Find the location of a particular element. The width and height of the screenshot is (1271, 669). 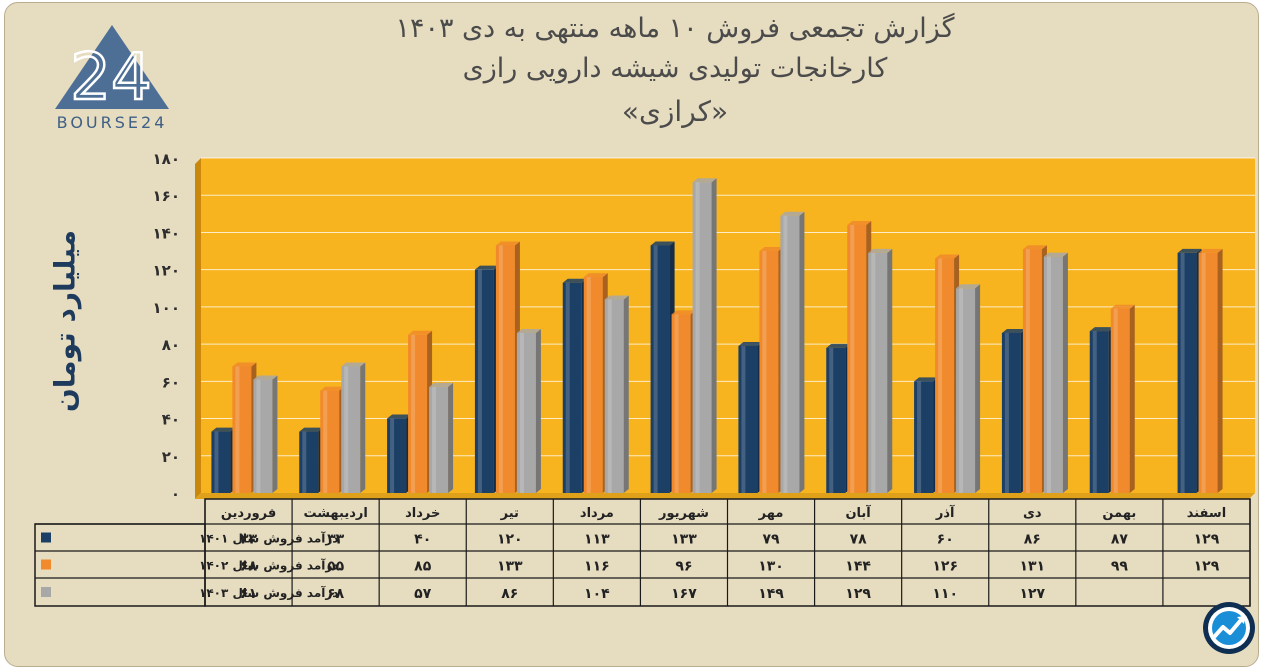

data-label: ۷۸ is located at coordinates (859, 540).